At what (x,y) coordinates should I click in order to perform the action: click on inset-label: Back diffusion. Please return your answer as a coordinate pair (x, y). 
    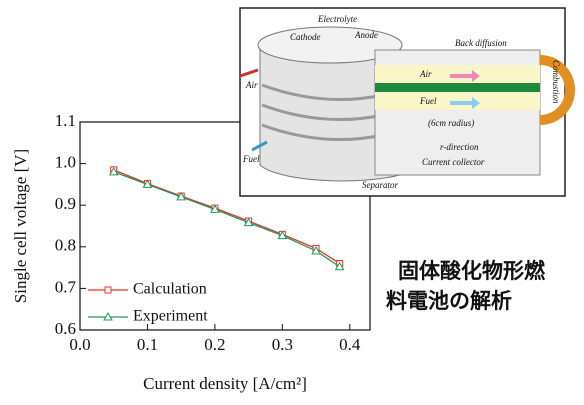
    Looking at the image, I should click on (481, 43).